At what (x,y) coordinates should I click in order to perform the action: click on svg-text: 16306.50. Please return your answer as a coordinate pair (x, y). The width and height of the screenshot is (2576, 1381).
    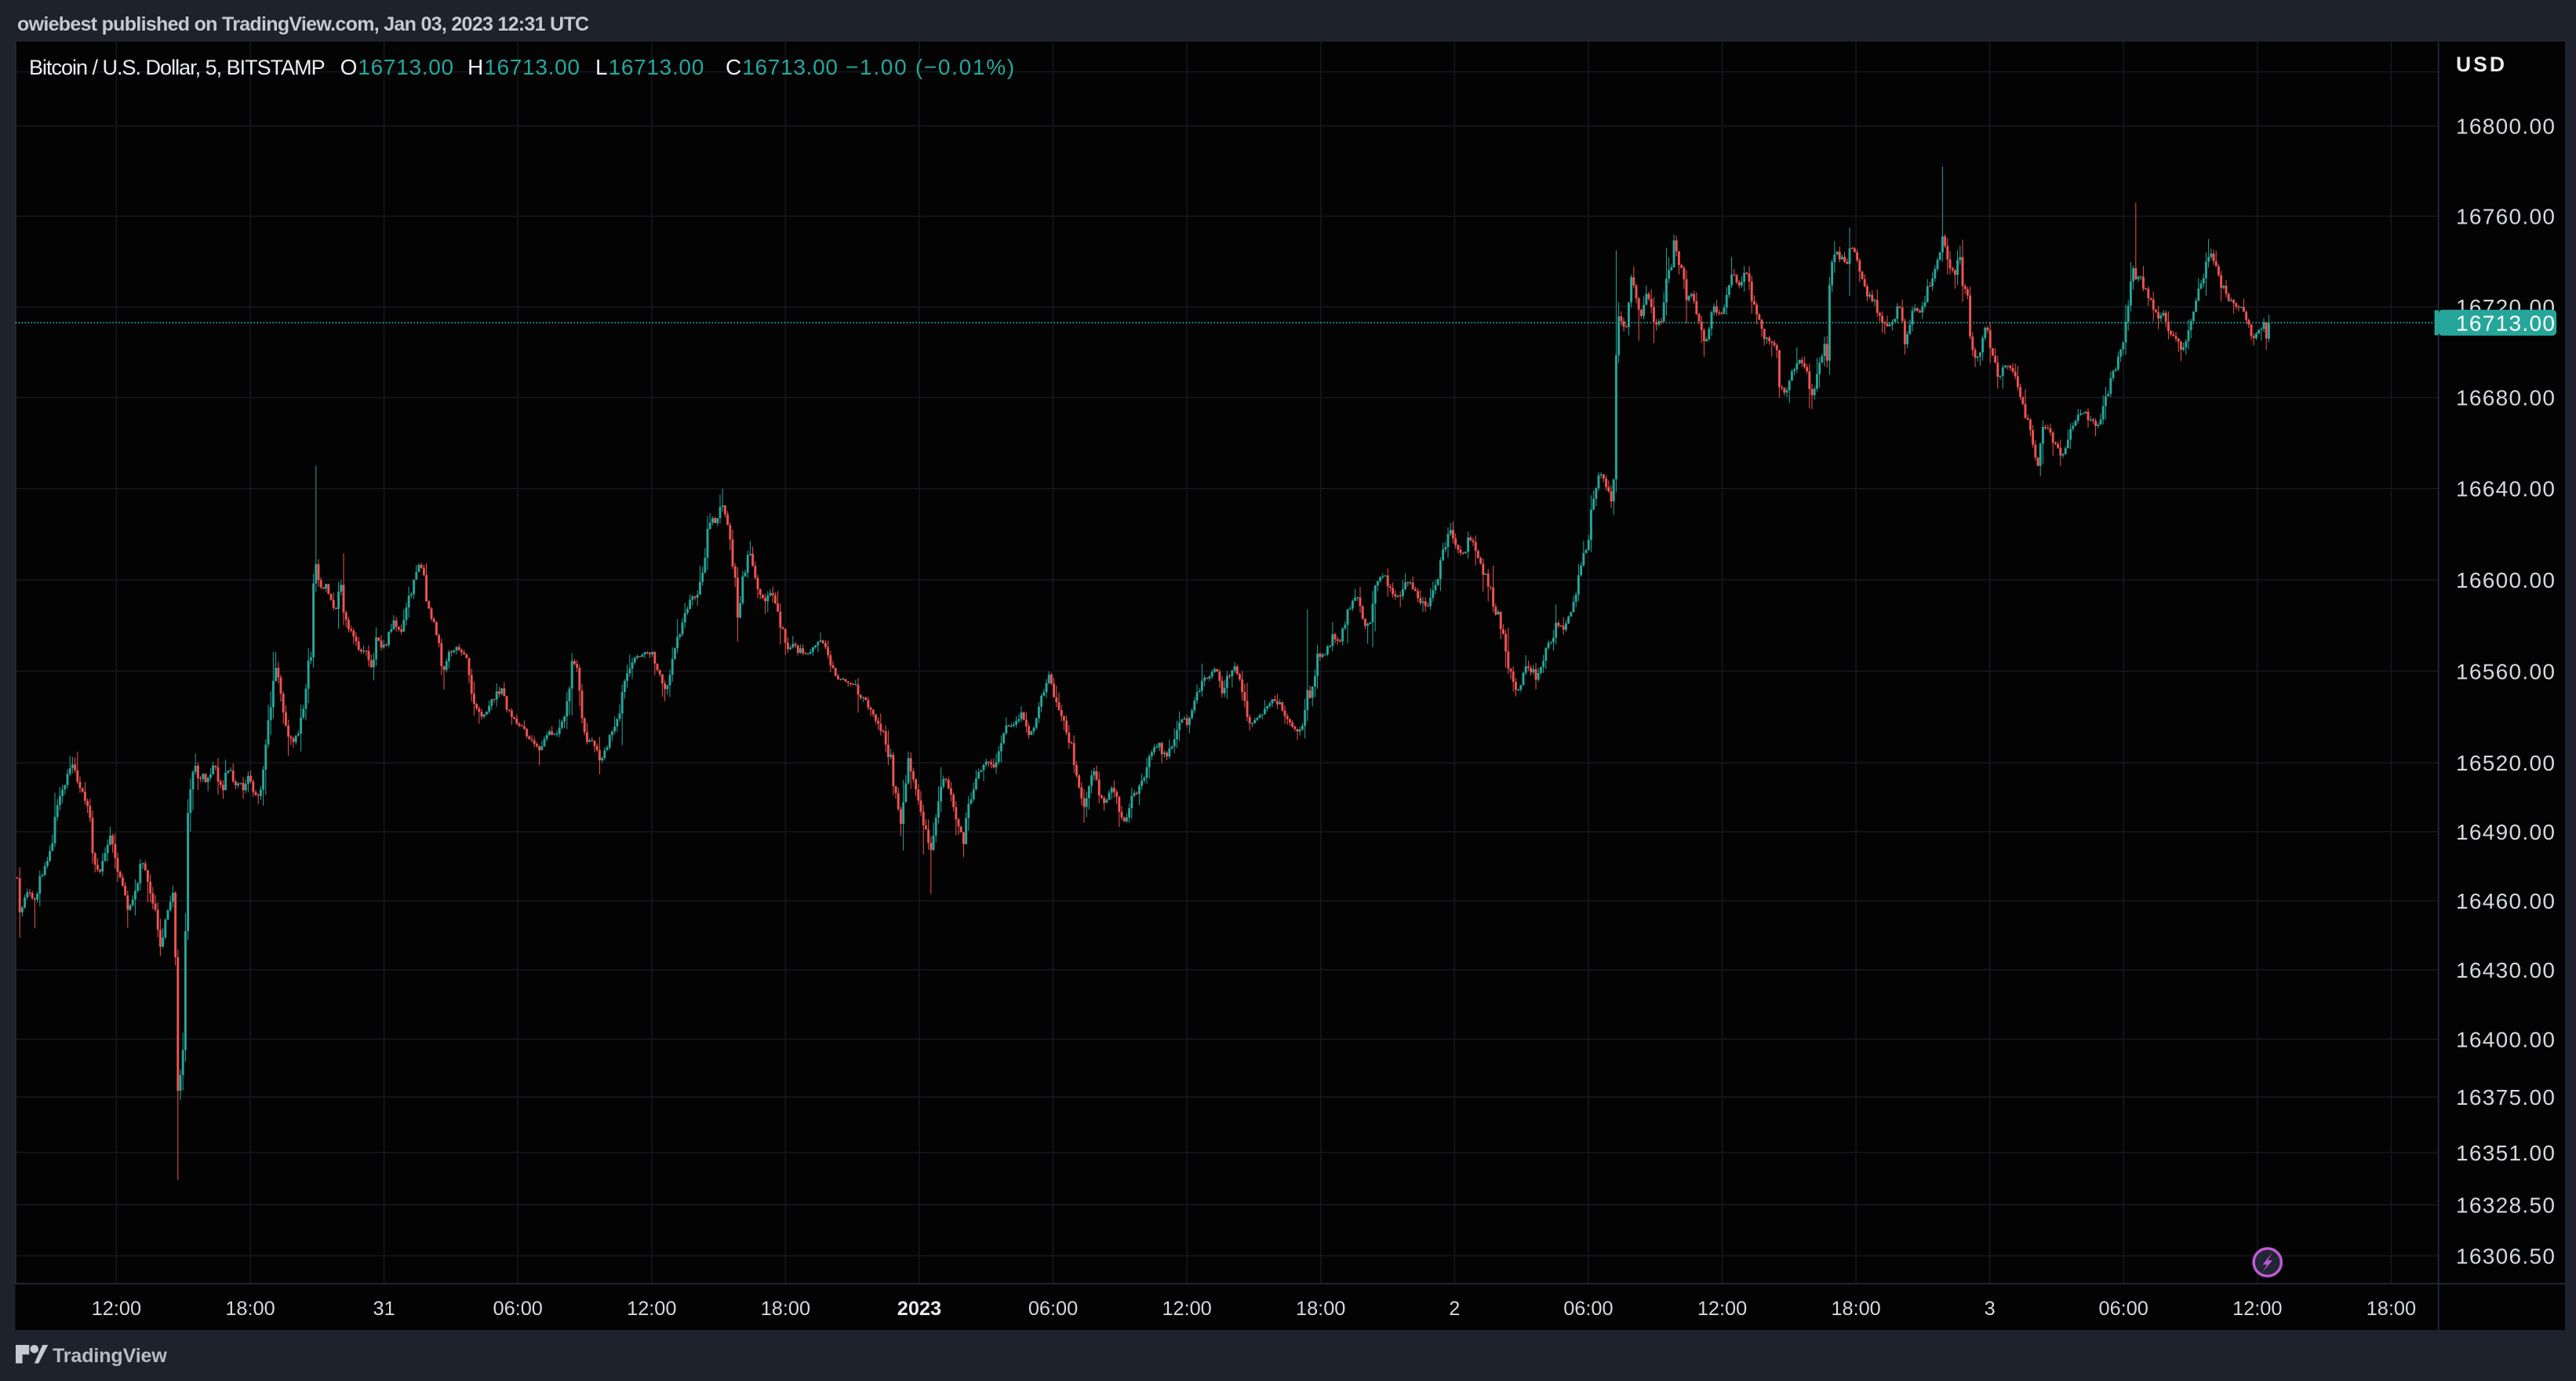
    Looking at the image, I should click on (2506, 1256).